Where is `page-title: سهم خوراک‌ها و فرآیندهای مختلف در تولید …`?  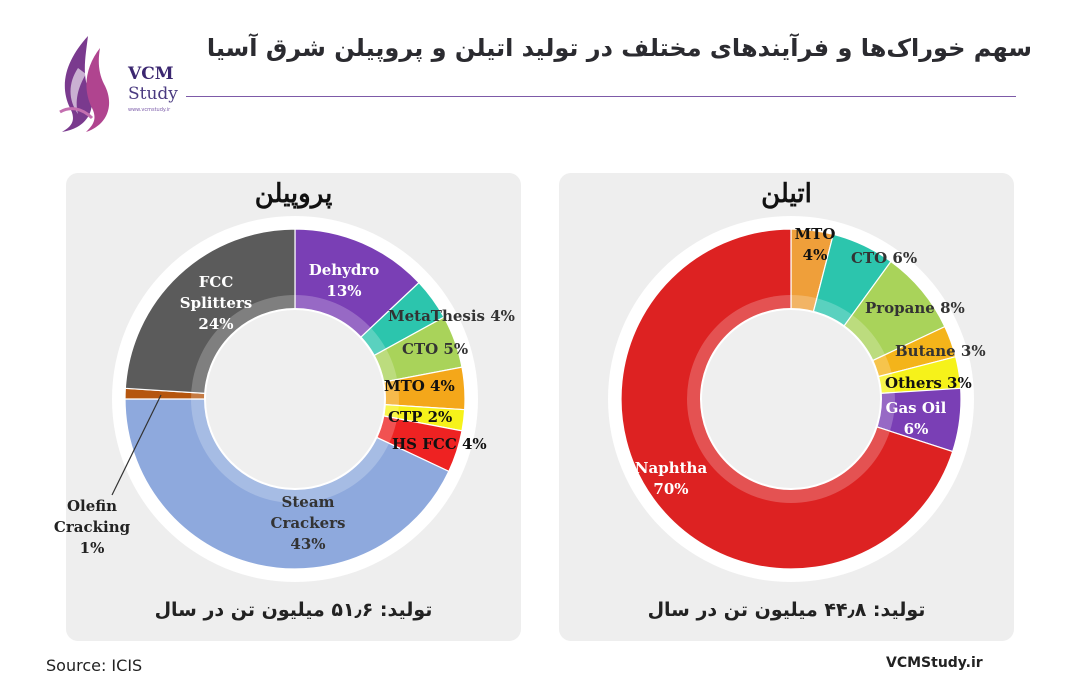
page-title: سهم خوراک‌ها و فرآیندهای مختلف در تولید … is located at coordinates (619, 48).